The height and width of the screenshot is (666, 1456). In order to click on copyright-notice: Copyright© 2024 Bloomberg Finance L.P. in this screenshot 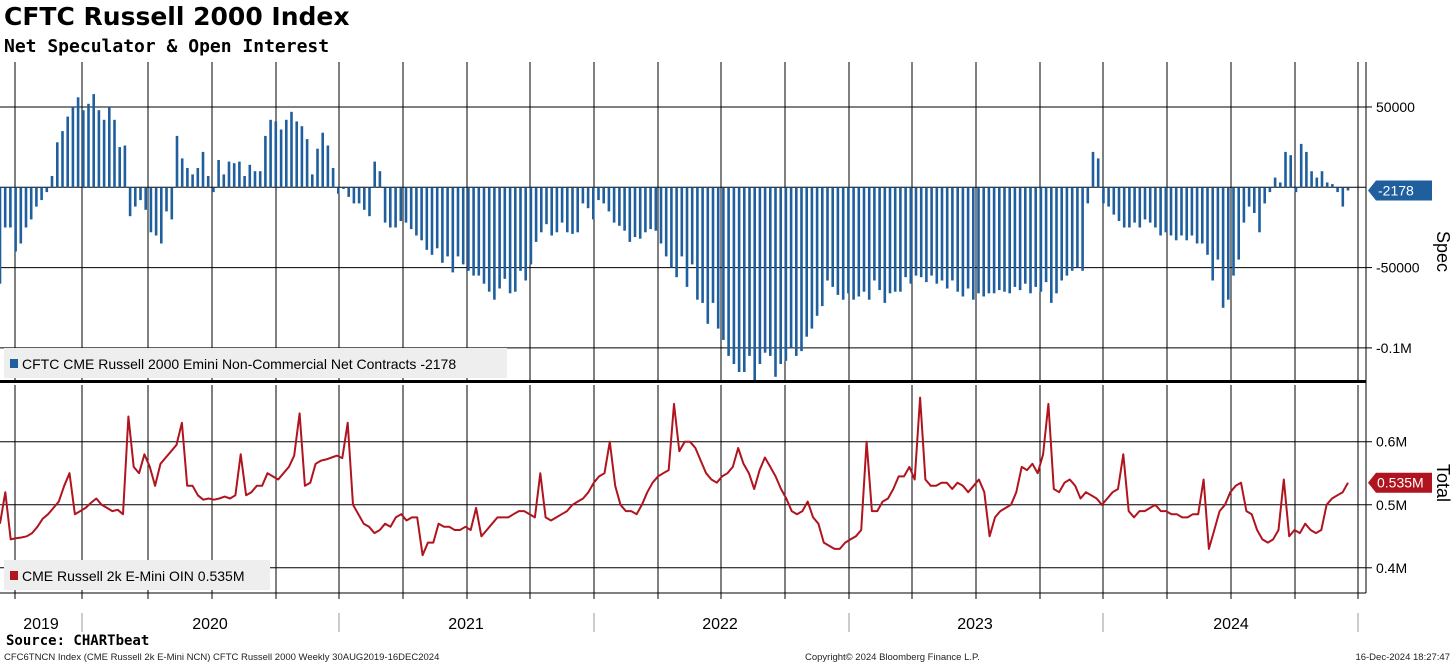, I will do `click(892, 657)`.